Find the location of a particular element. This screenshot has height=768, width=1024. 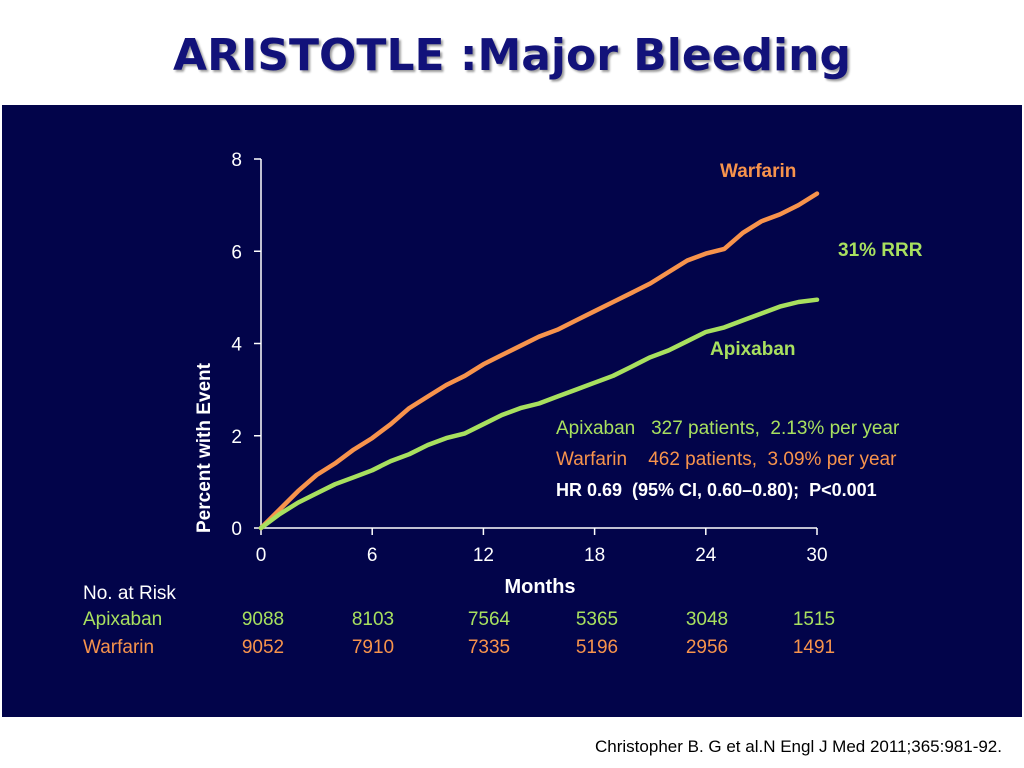

risk-value: 5196 is located at coordinates (597, 647).